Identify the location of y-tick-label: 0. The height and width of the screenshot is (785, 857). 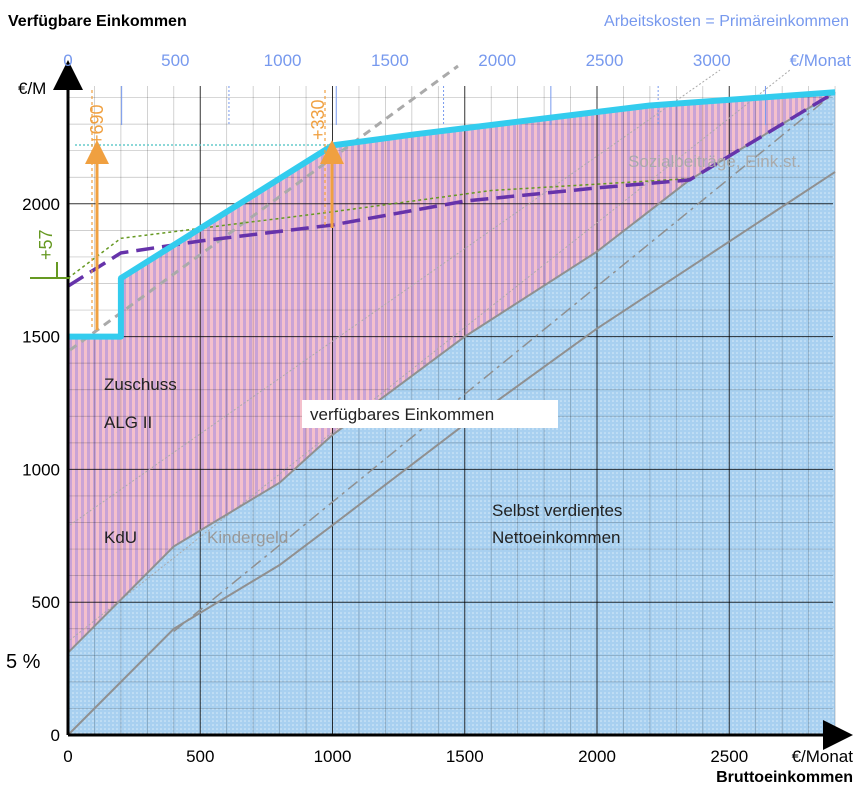
(55, 735).